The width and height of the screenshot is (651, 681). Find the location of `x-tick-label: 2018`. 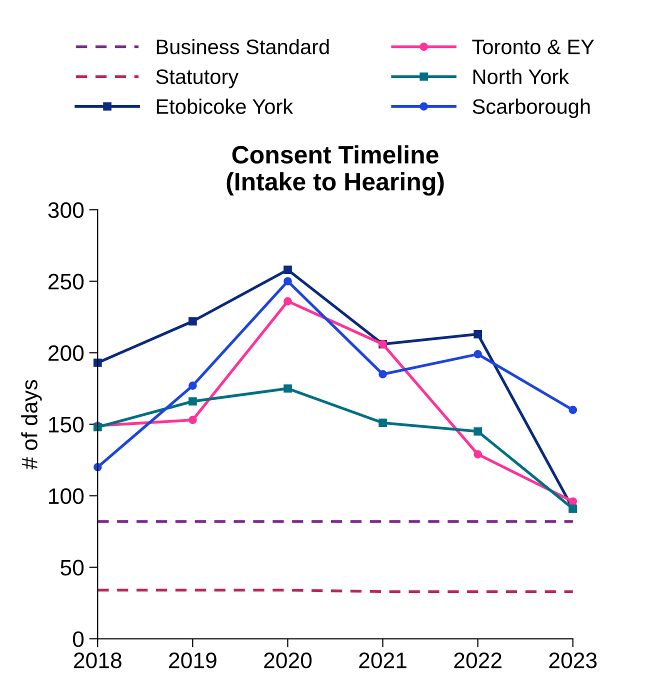

x-tick-label: 2018 is located at coordinates (98, 660).